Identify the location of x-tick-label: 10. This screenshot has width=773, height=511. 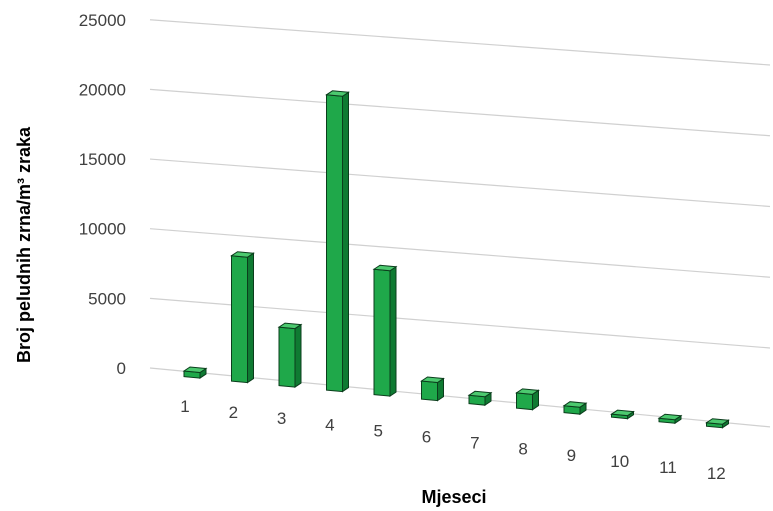
(619, 461).